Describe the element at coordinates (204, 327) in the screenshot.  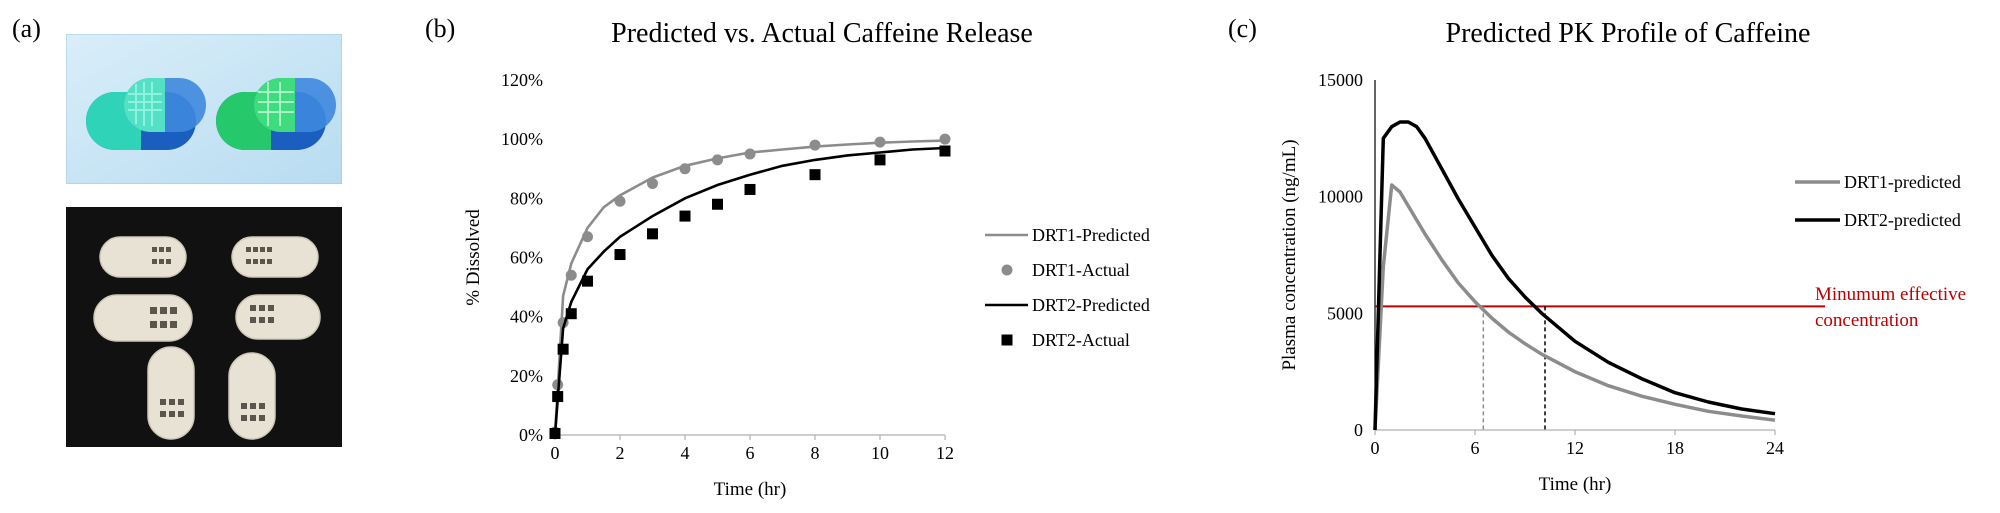
I see `printed-tablets-photo` at that location.